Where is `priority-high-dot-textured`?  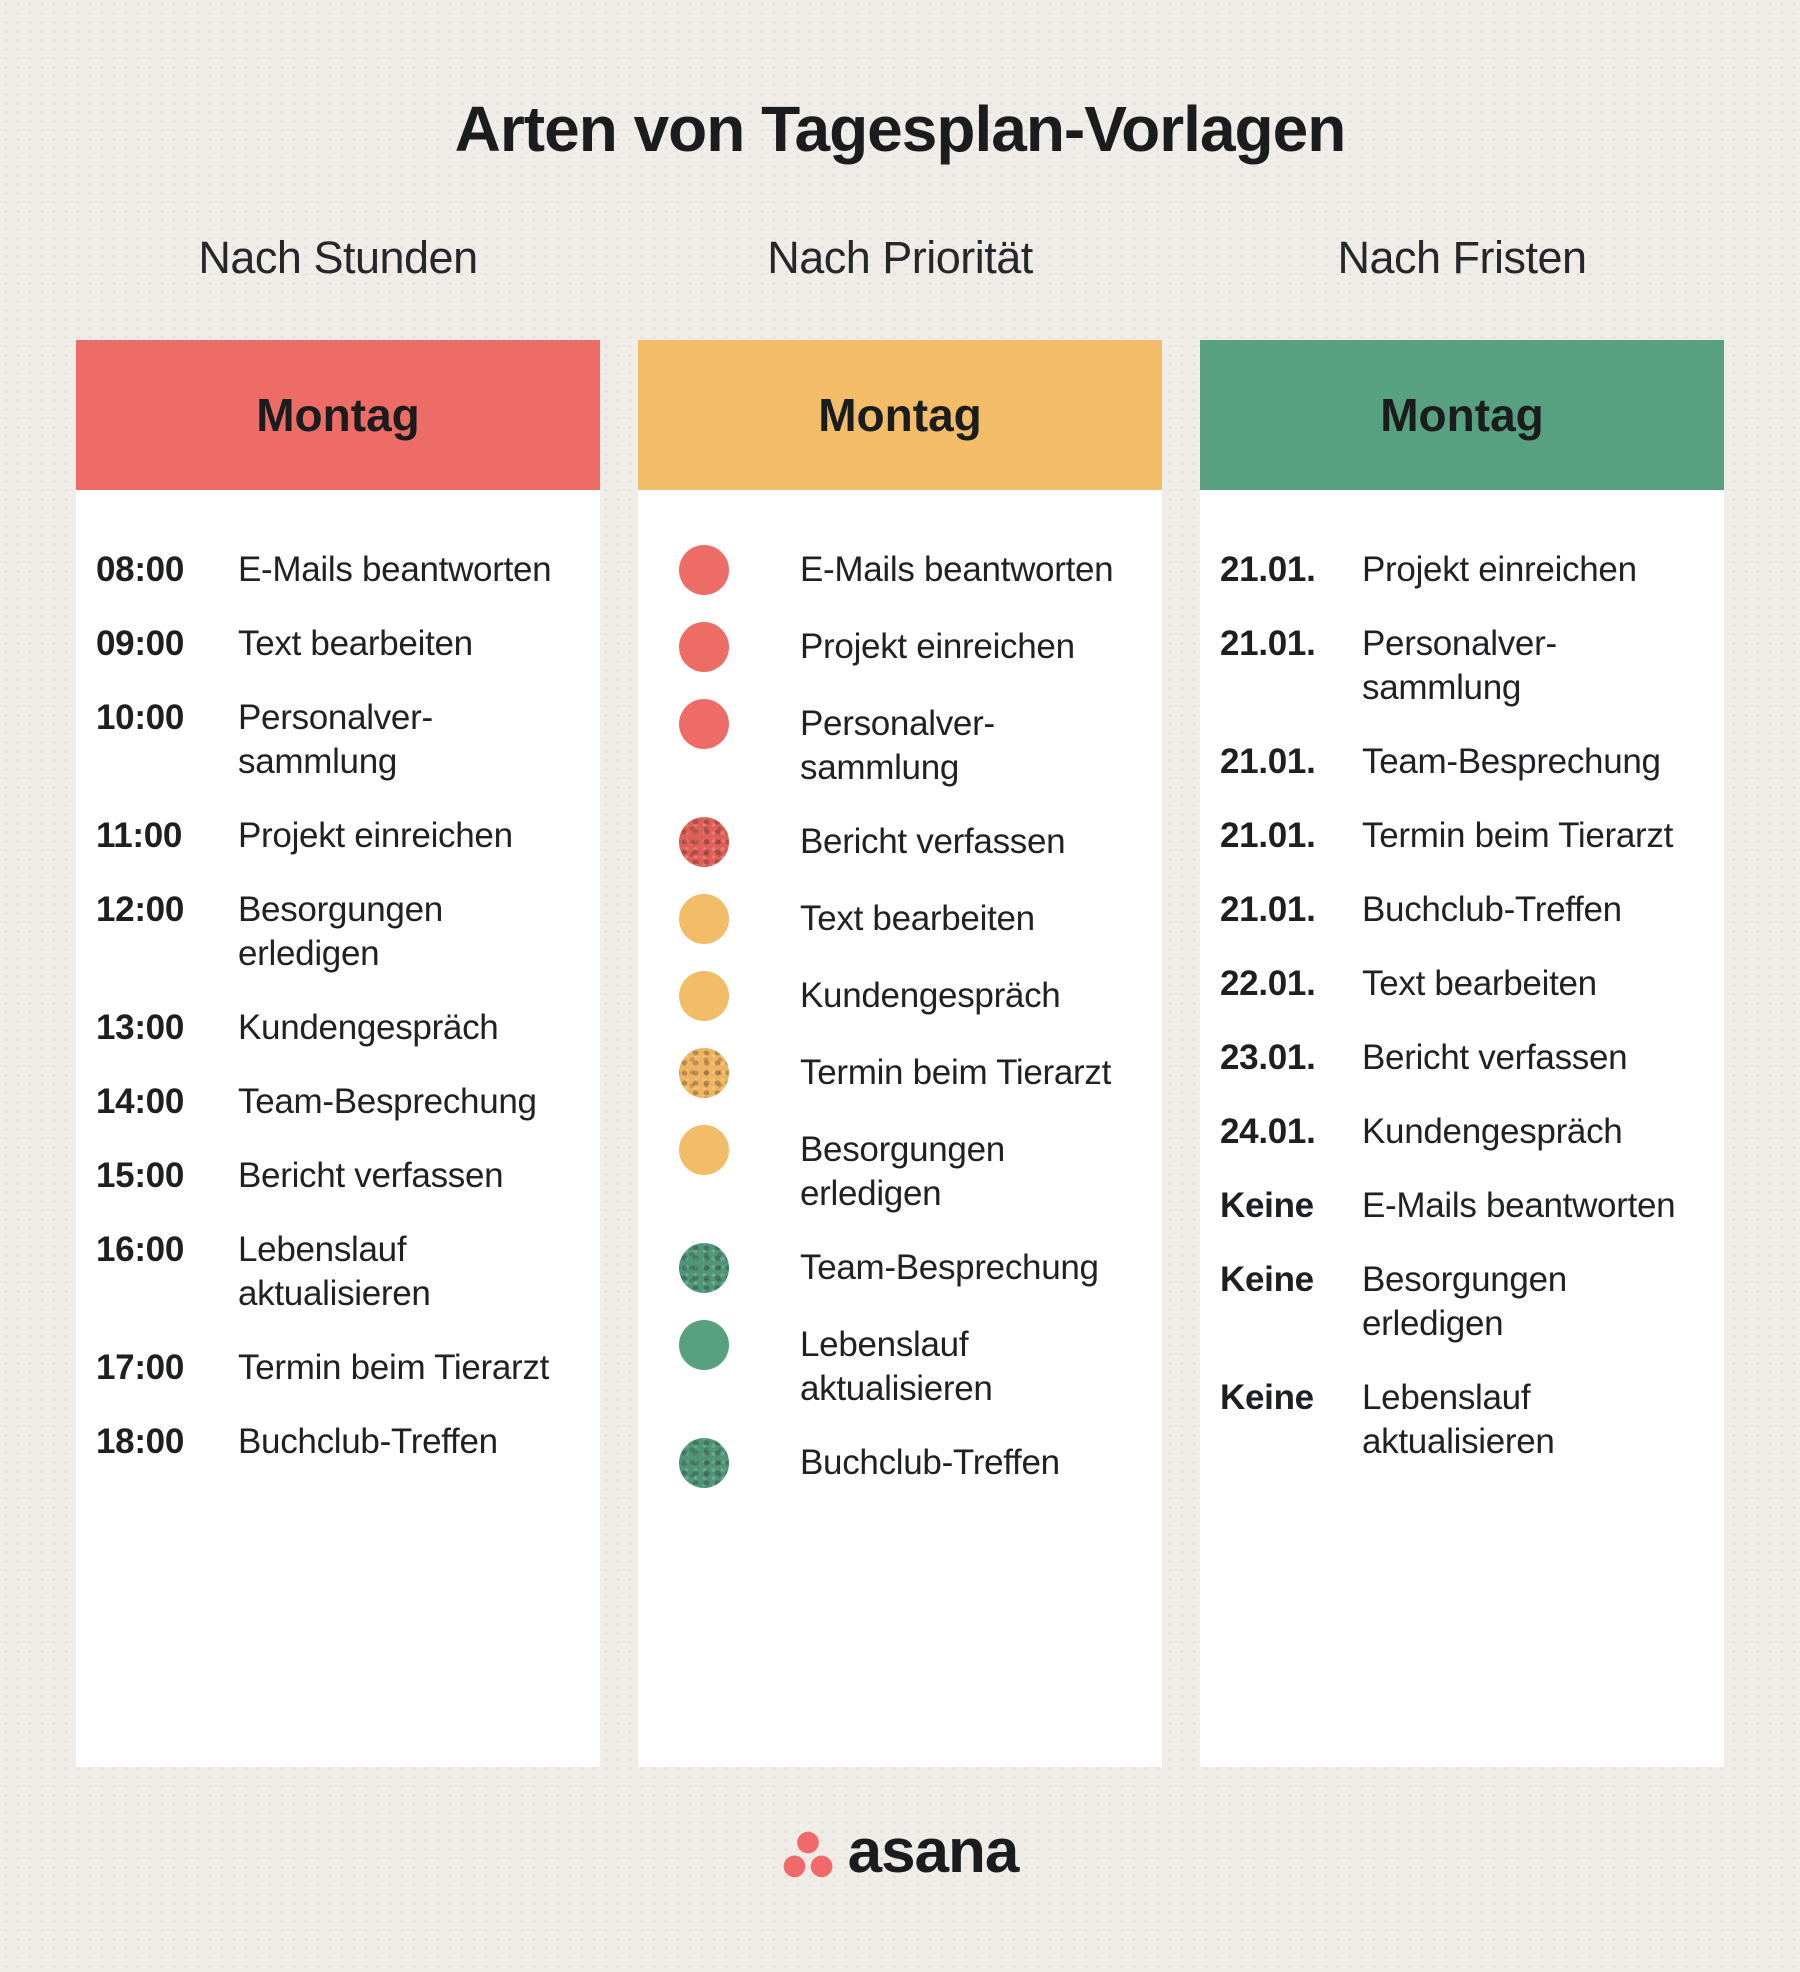 priority-high-dot-textured is located at coordinates (704, 842).